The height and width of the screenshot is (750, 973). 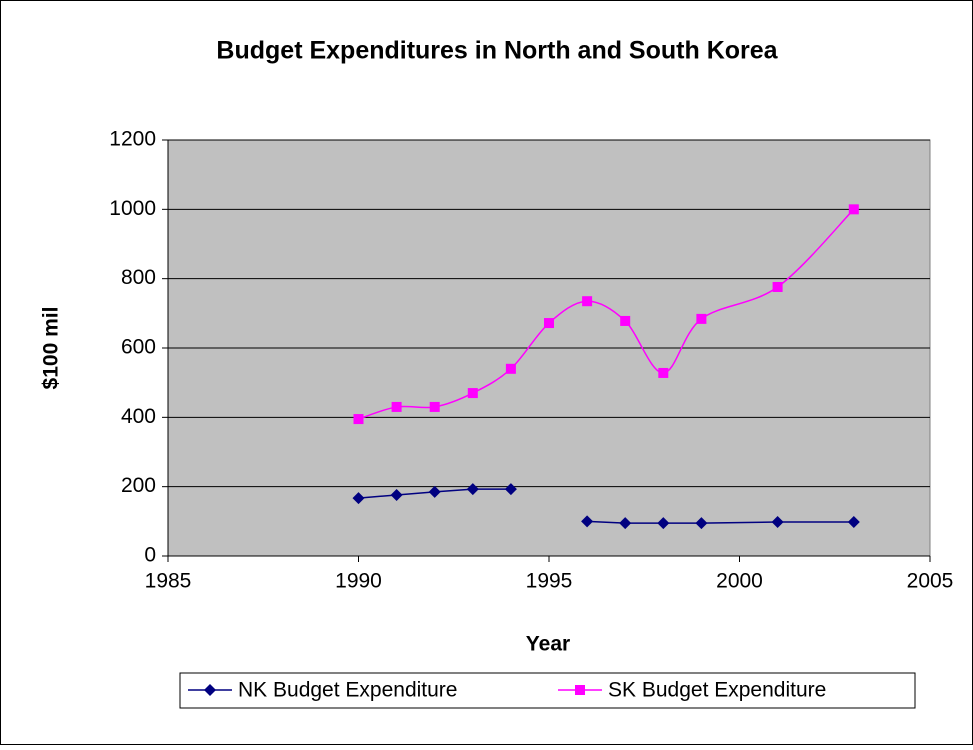 What do you see at coordinates (717, 690) in the screenshot?
I see `legend-label: SK Budget Expenditure` at bounding box center [717, 690].